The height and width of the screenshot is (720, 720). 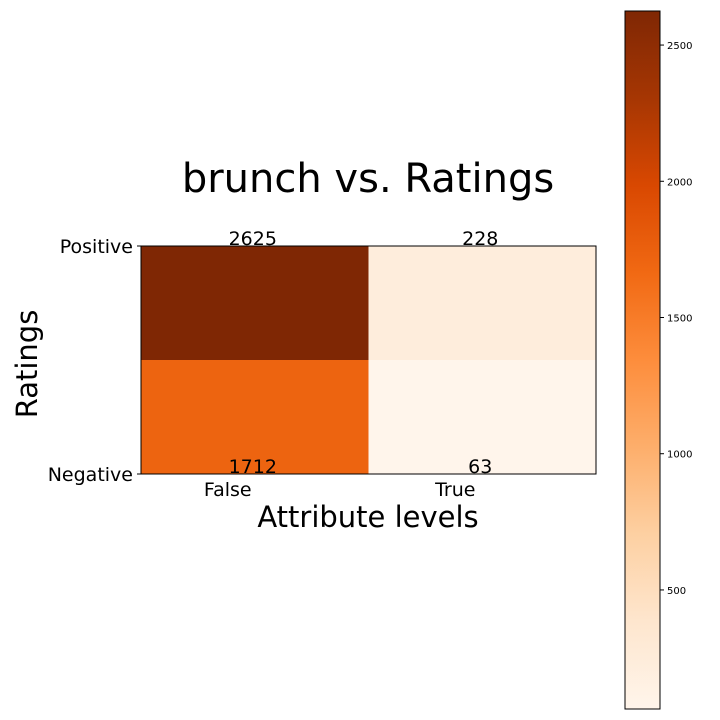 I want to click on colorbar-tick-label: 500, so click(x=676, y=591).